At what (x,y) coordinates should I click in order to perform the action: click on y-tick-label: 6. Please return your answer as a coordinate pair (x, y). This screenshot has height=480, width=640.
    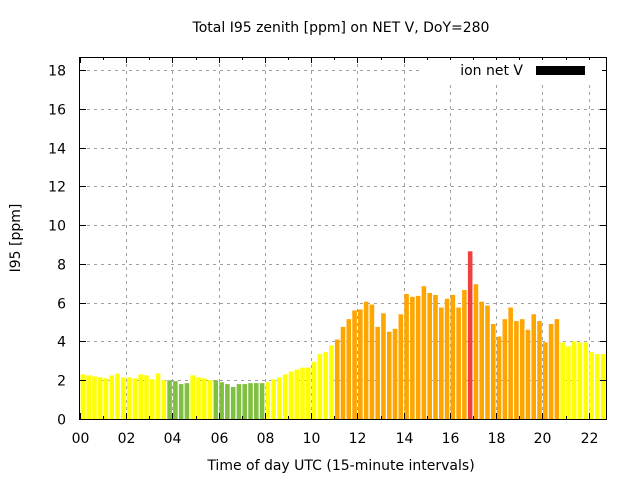
    Looking at the image, I should click on (61, 305).